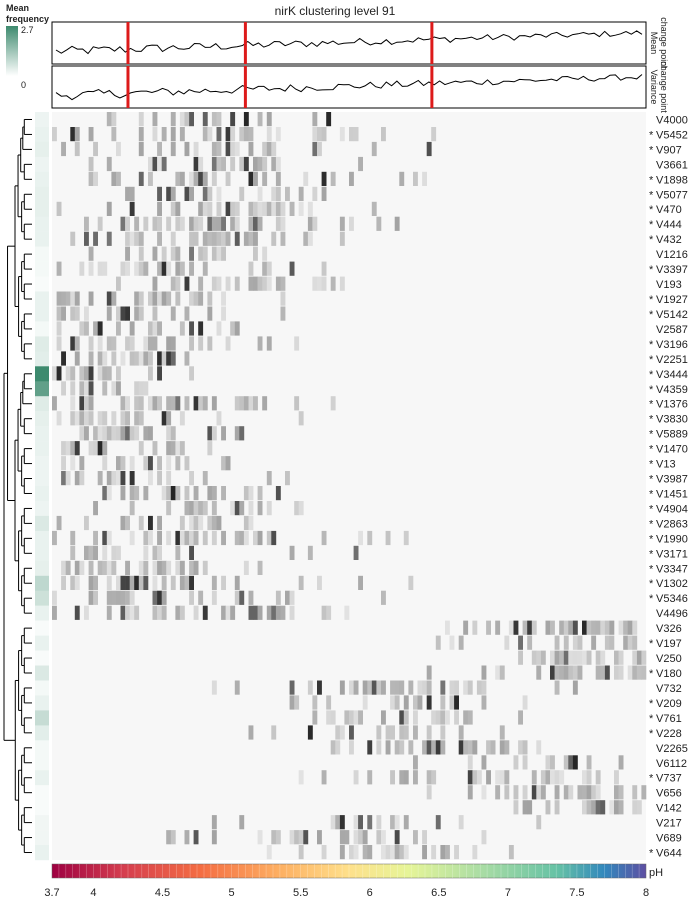  Describe the element at coordinates (42, 509) in the screenshot. I see `sidebar-cell-V4904` at that location.